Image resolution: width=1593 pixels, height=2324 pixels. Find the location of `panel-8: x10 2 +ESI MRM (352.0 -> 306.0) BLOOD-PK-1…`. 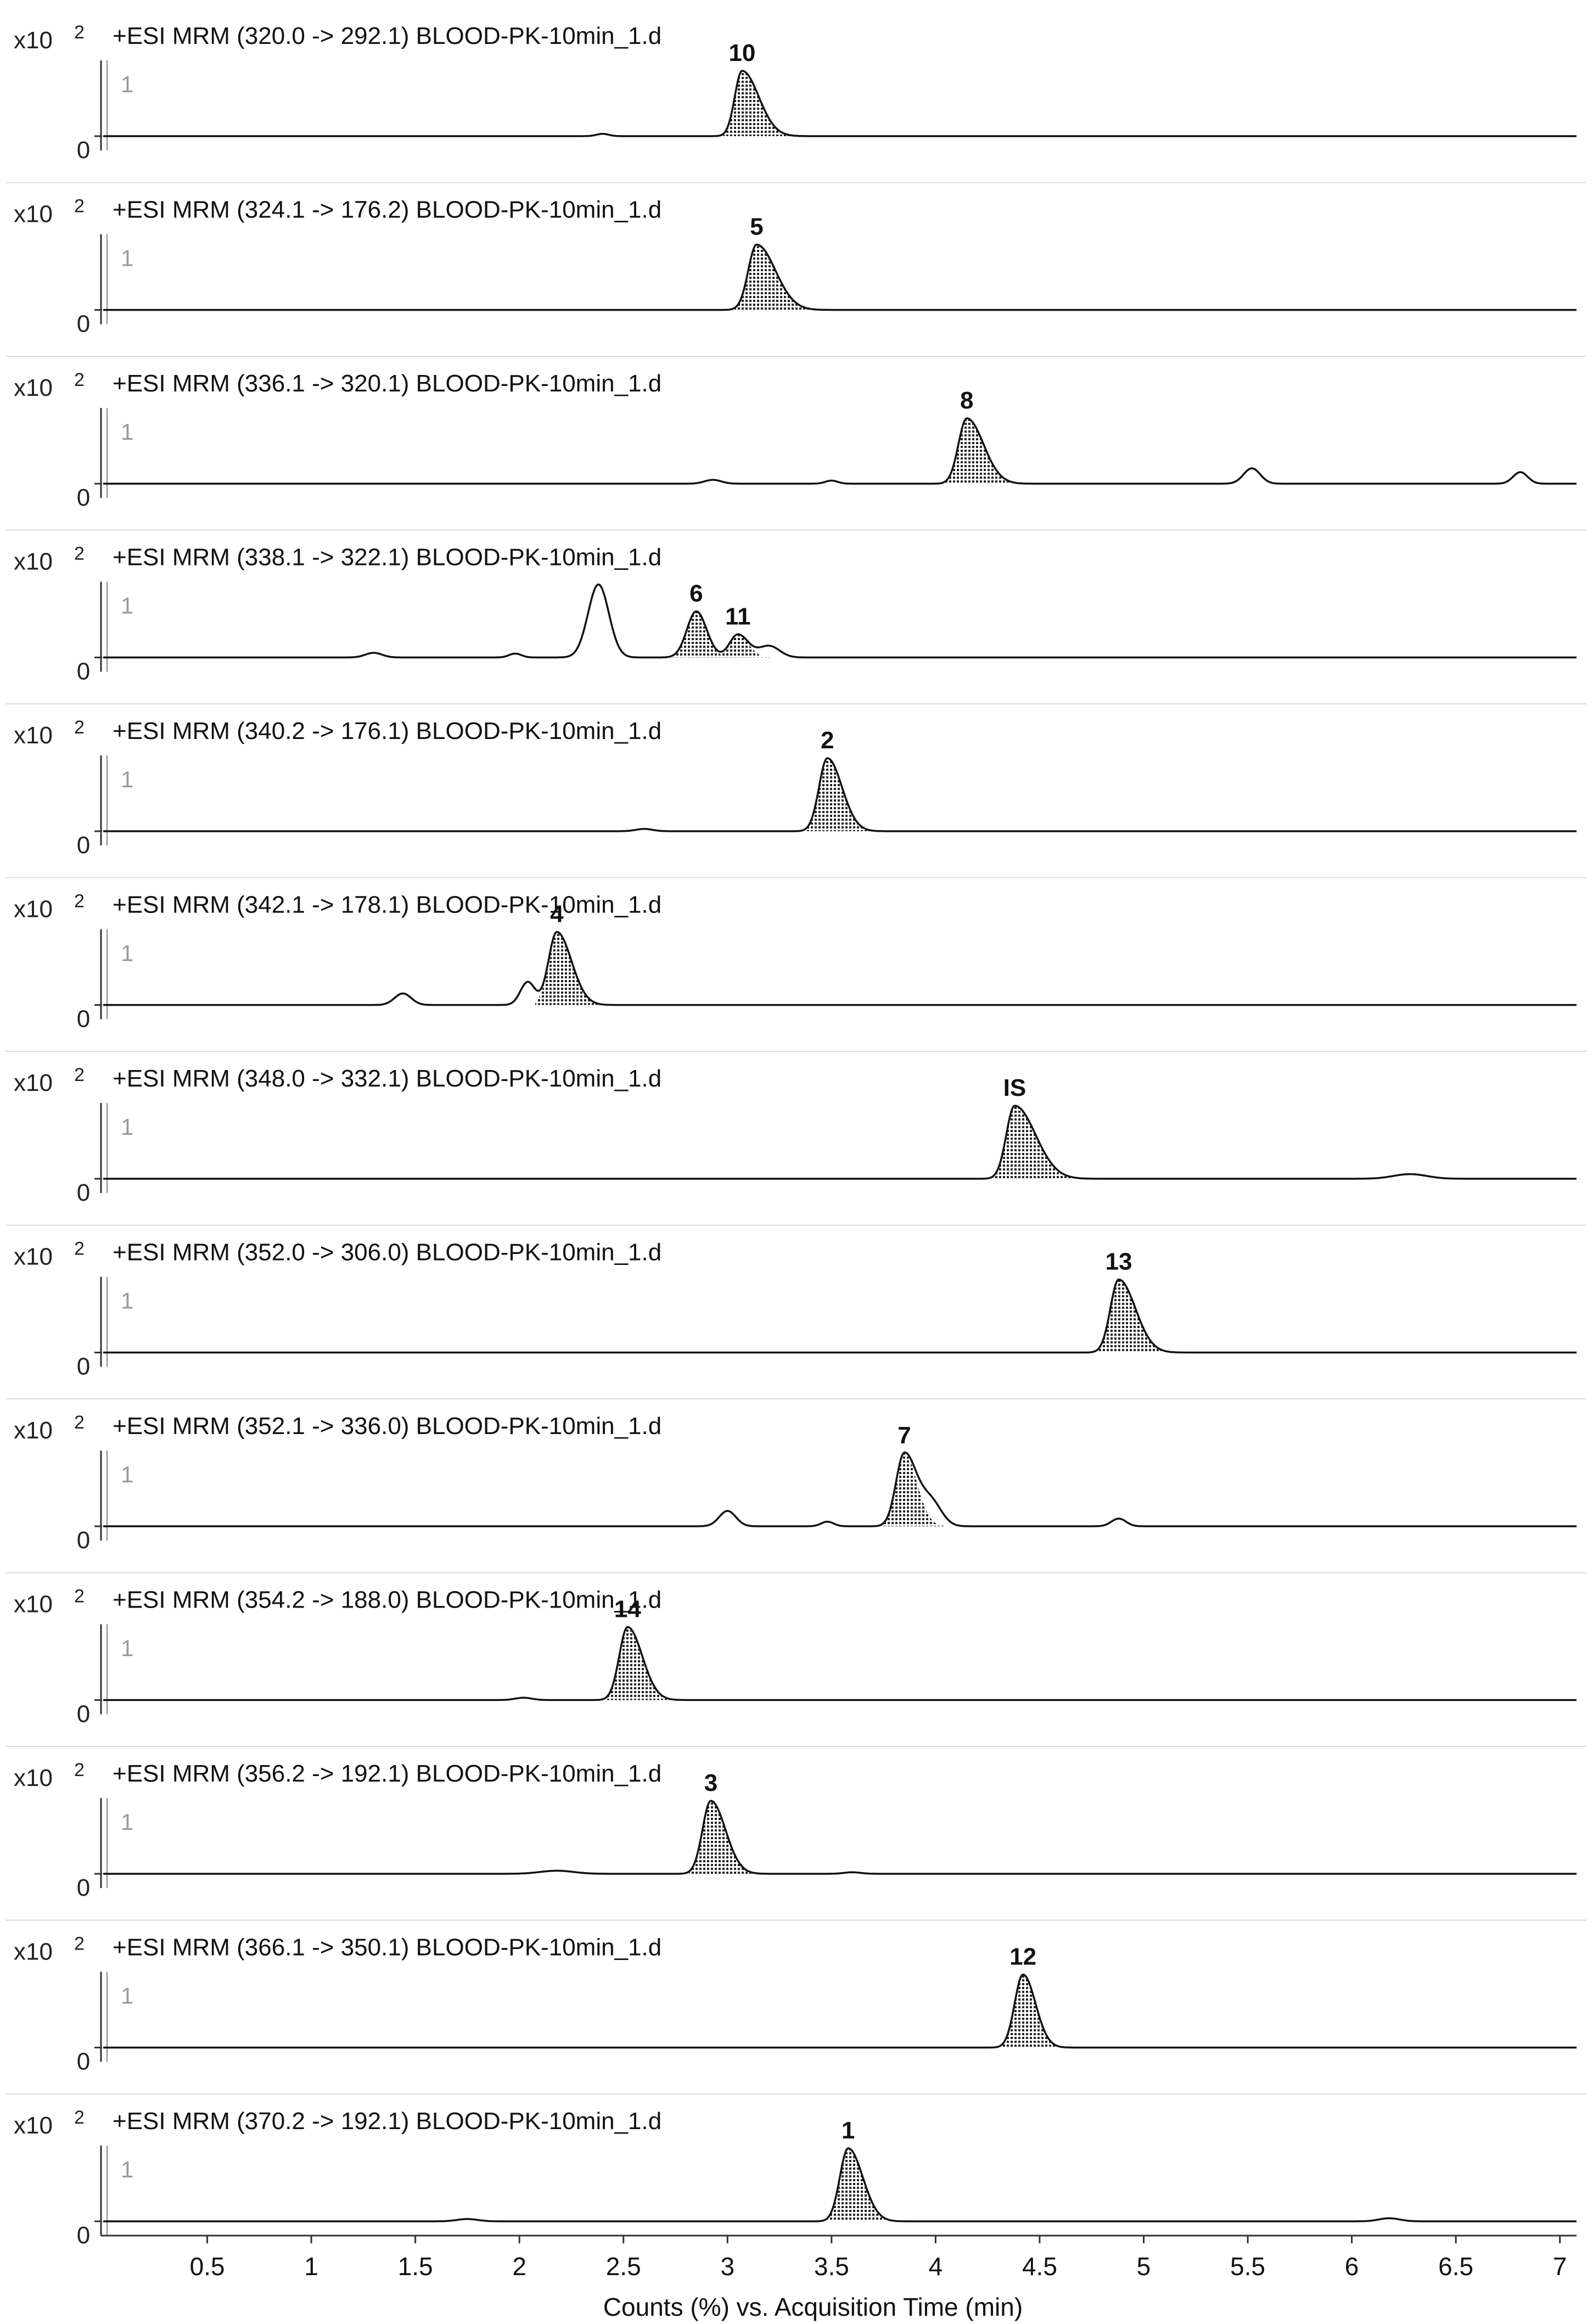

panel-8: x10 2 +ESI MRM (352.0 -> 306.0) BLOOD-PK-1… is located at coordinates (795, 1302).